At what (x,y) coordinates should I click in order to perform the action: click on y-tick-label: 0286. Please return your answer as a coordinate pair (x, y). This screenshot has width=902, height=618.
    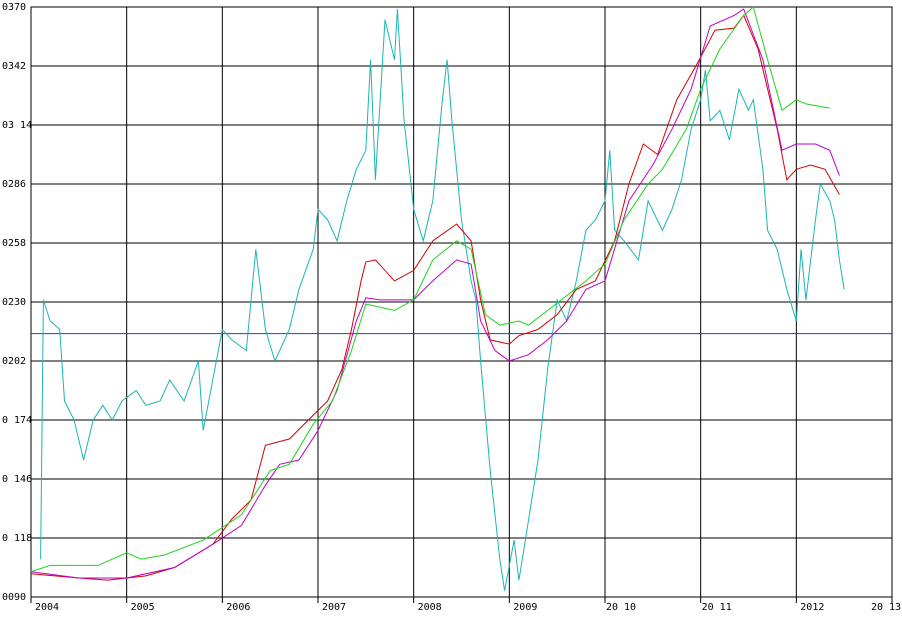
    Looking at the image, I should click on (14, 184).